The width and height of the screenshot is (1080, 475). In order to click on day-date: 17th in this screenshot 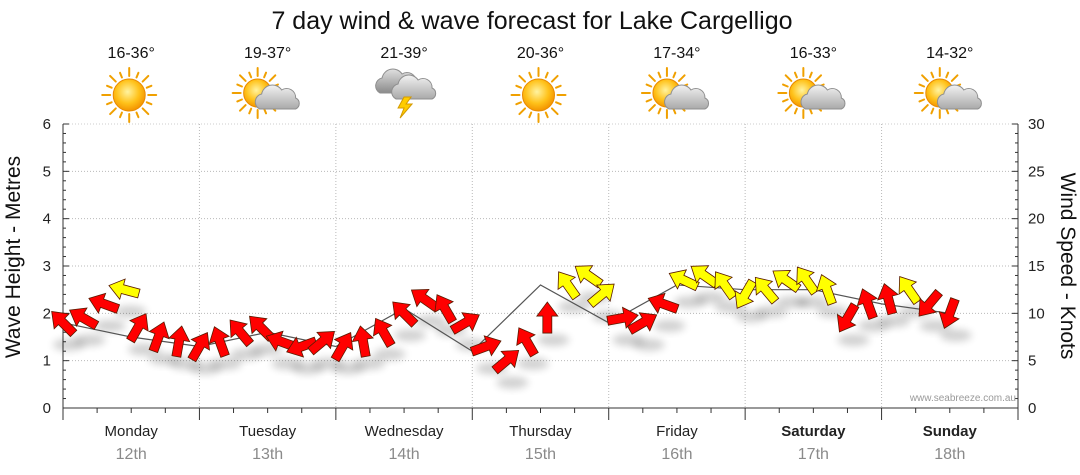, I will do `click(813, 454)`.